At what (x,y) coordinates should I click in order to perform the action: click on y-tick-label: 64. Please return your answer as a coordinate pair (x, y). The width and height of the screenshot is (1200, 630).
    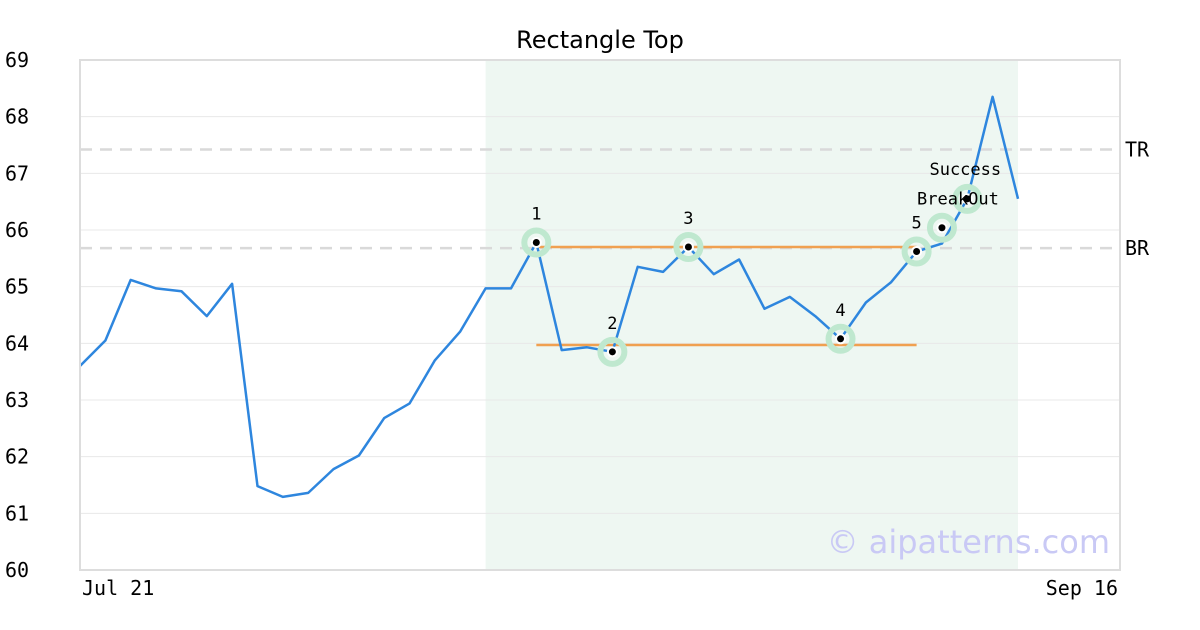
    Looking at the image, I should click on (17, 343).